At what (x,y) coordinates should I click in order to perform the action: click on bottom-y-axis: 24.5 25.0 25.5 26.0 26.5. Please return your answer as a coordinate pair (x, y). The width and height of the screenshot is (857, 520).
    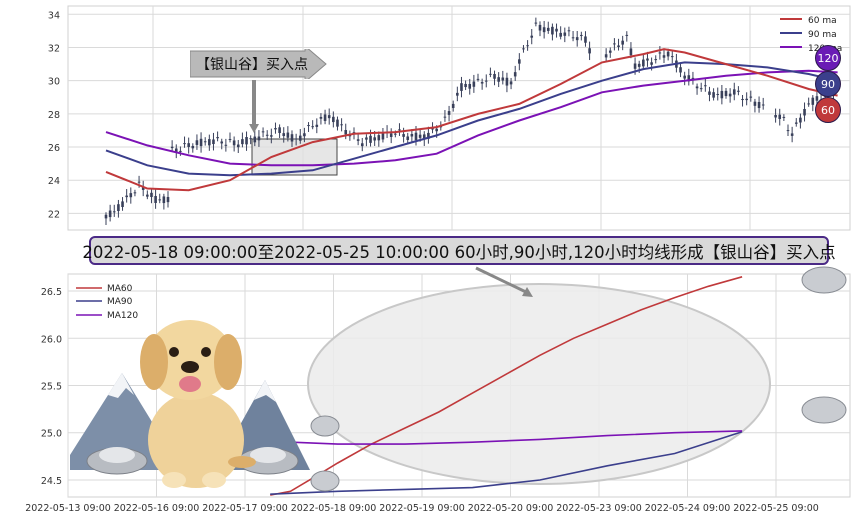
    Looking at the image, I should click on (51, 387).